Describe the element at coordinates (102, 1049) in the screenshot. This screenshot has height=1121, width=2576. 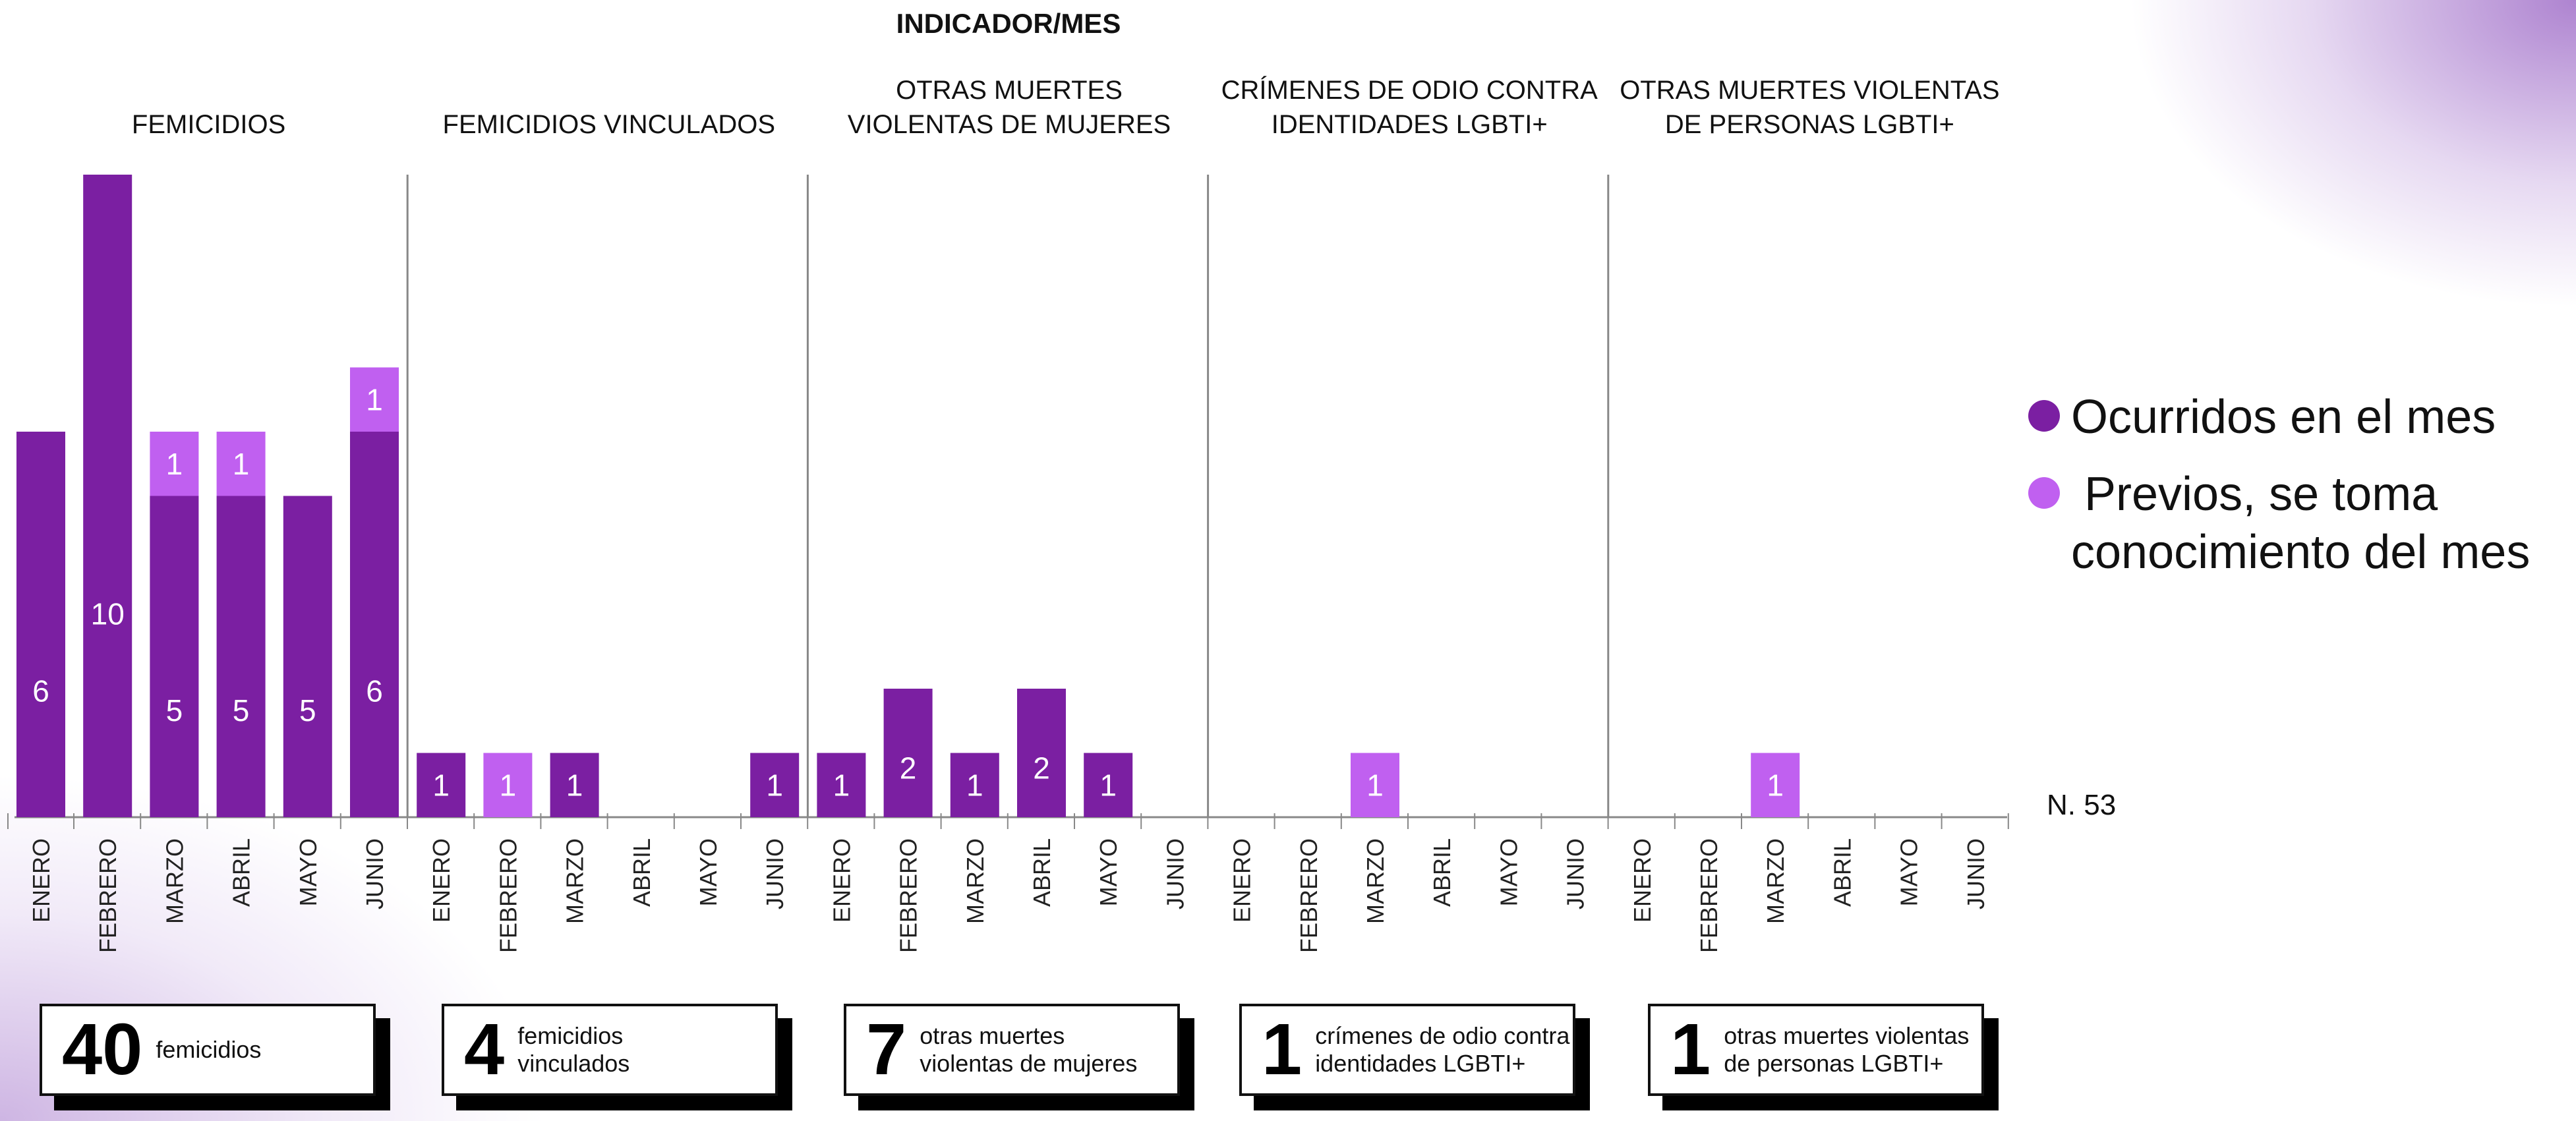
I see `total-value: 40` at that location.